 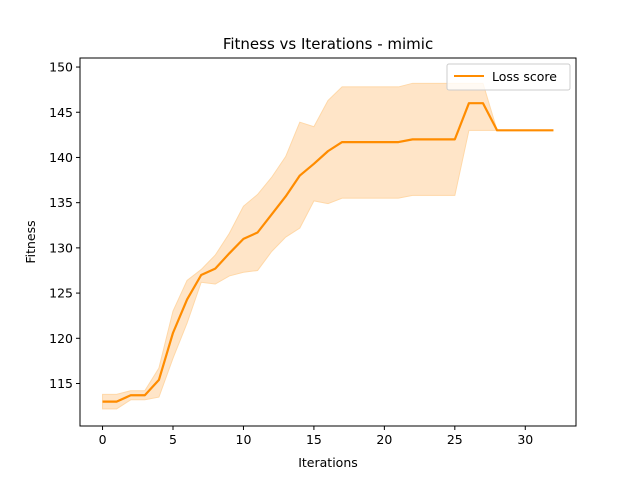 I want to click on chart-title: Fitness vs Iterations - mimic, so click(x=328, y=44).